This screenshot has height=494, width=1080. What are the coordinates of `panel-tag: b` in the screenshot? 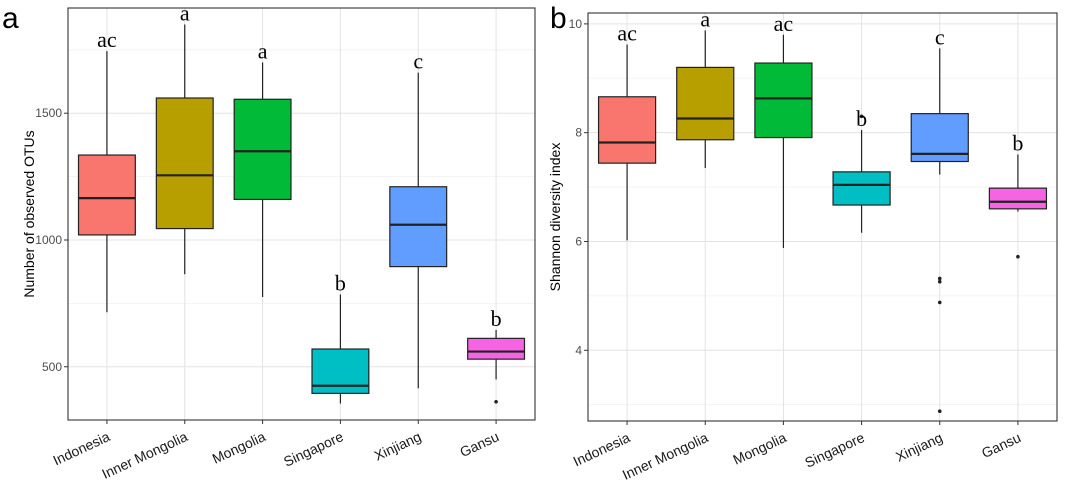 It's located at (558, 18).